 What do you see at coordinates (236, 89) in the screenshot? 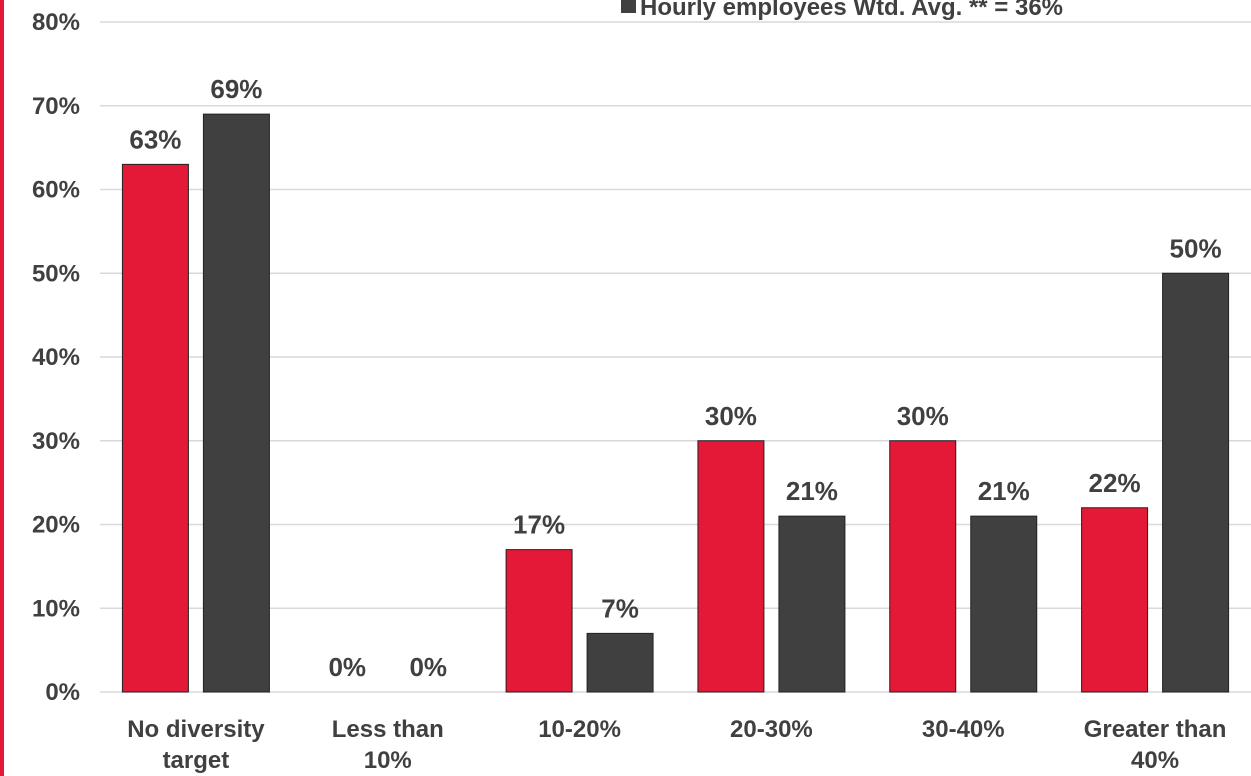
I see `data-label: 69%` at bounding box center [236, 89].